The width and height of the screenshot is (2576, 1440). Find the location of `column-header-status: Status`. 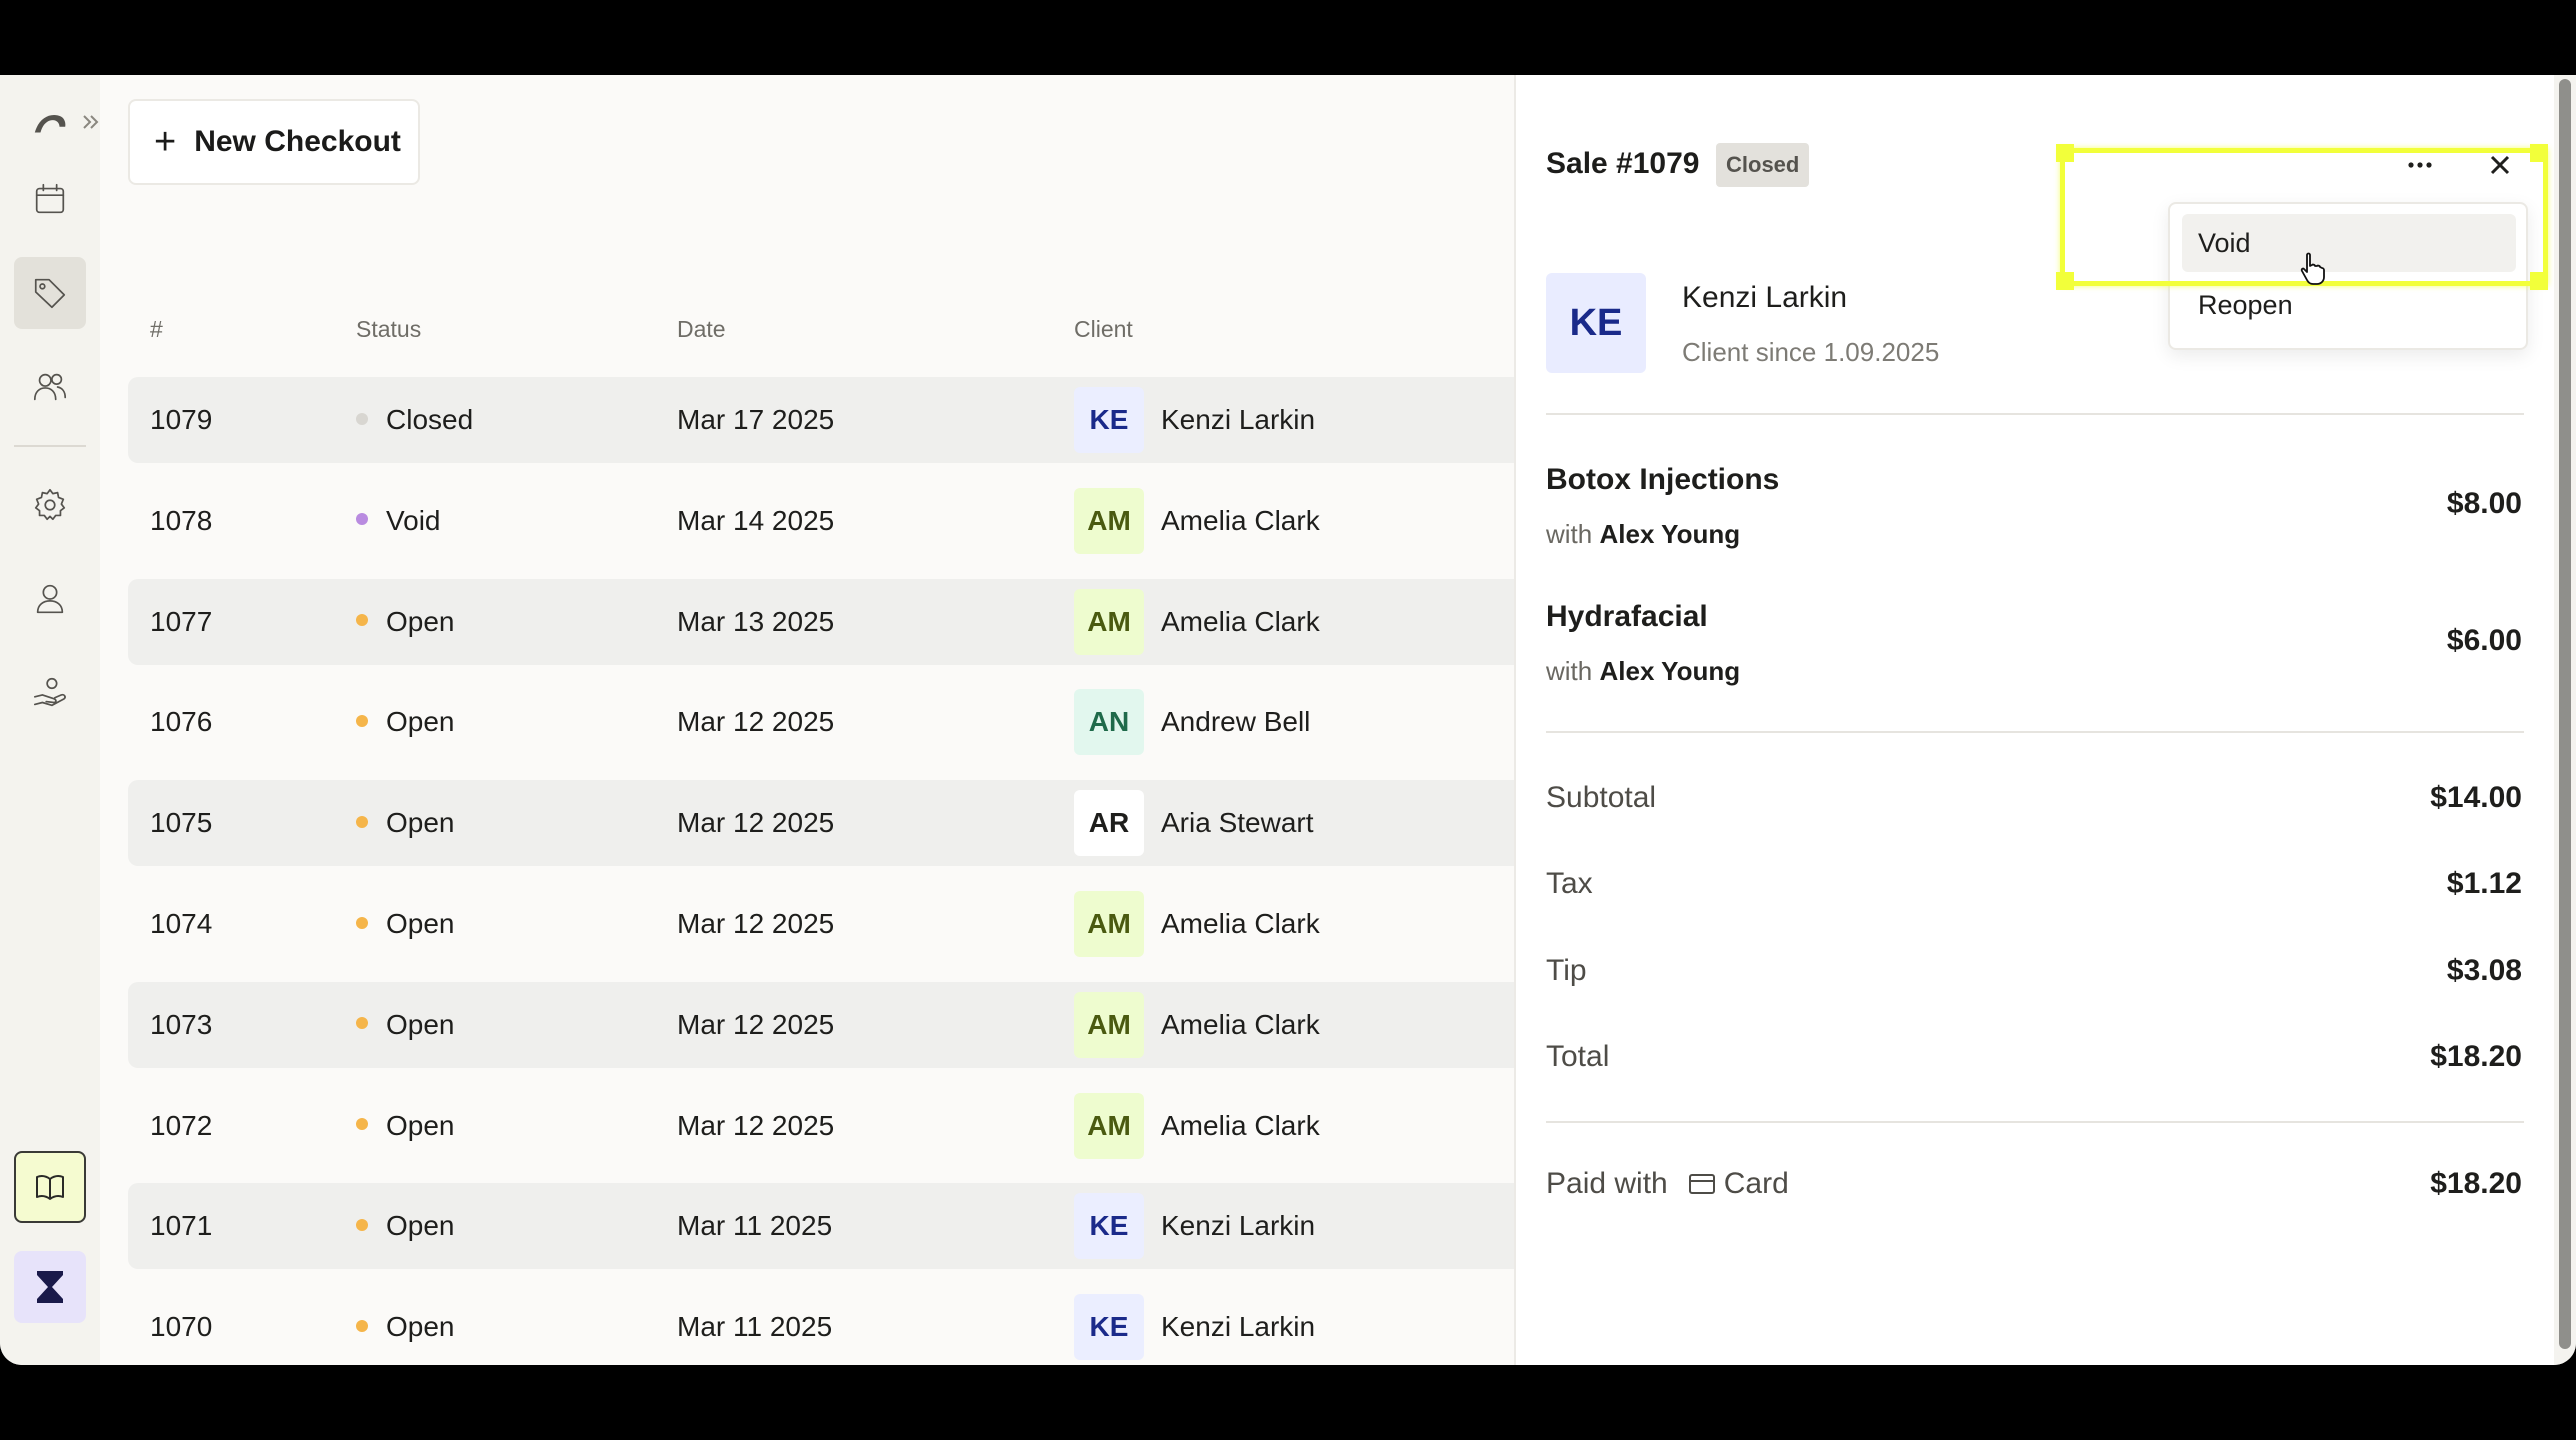

column-header-status: Status is located at coordinates (389, 329).